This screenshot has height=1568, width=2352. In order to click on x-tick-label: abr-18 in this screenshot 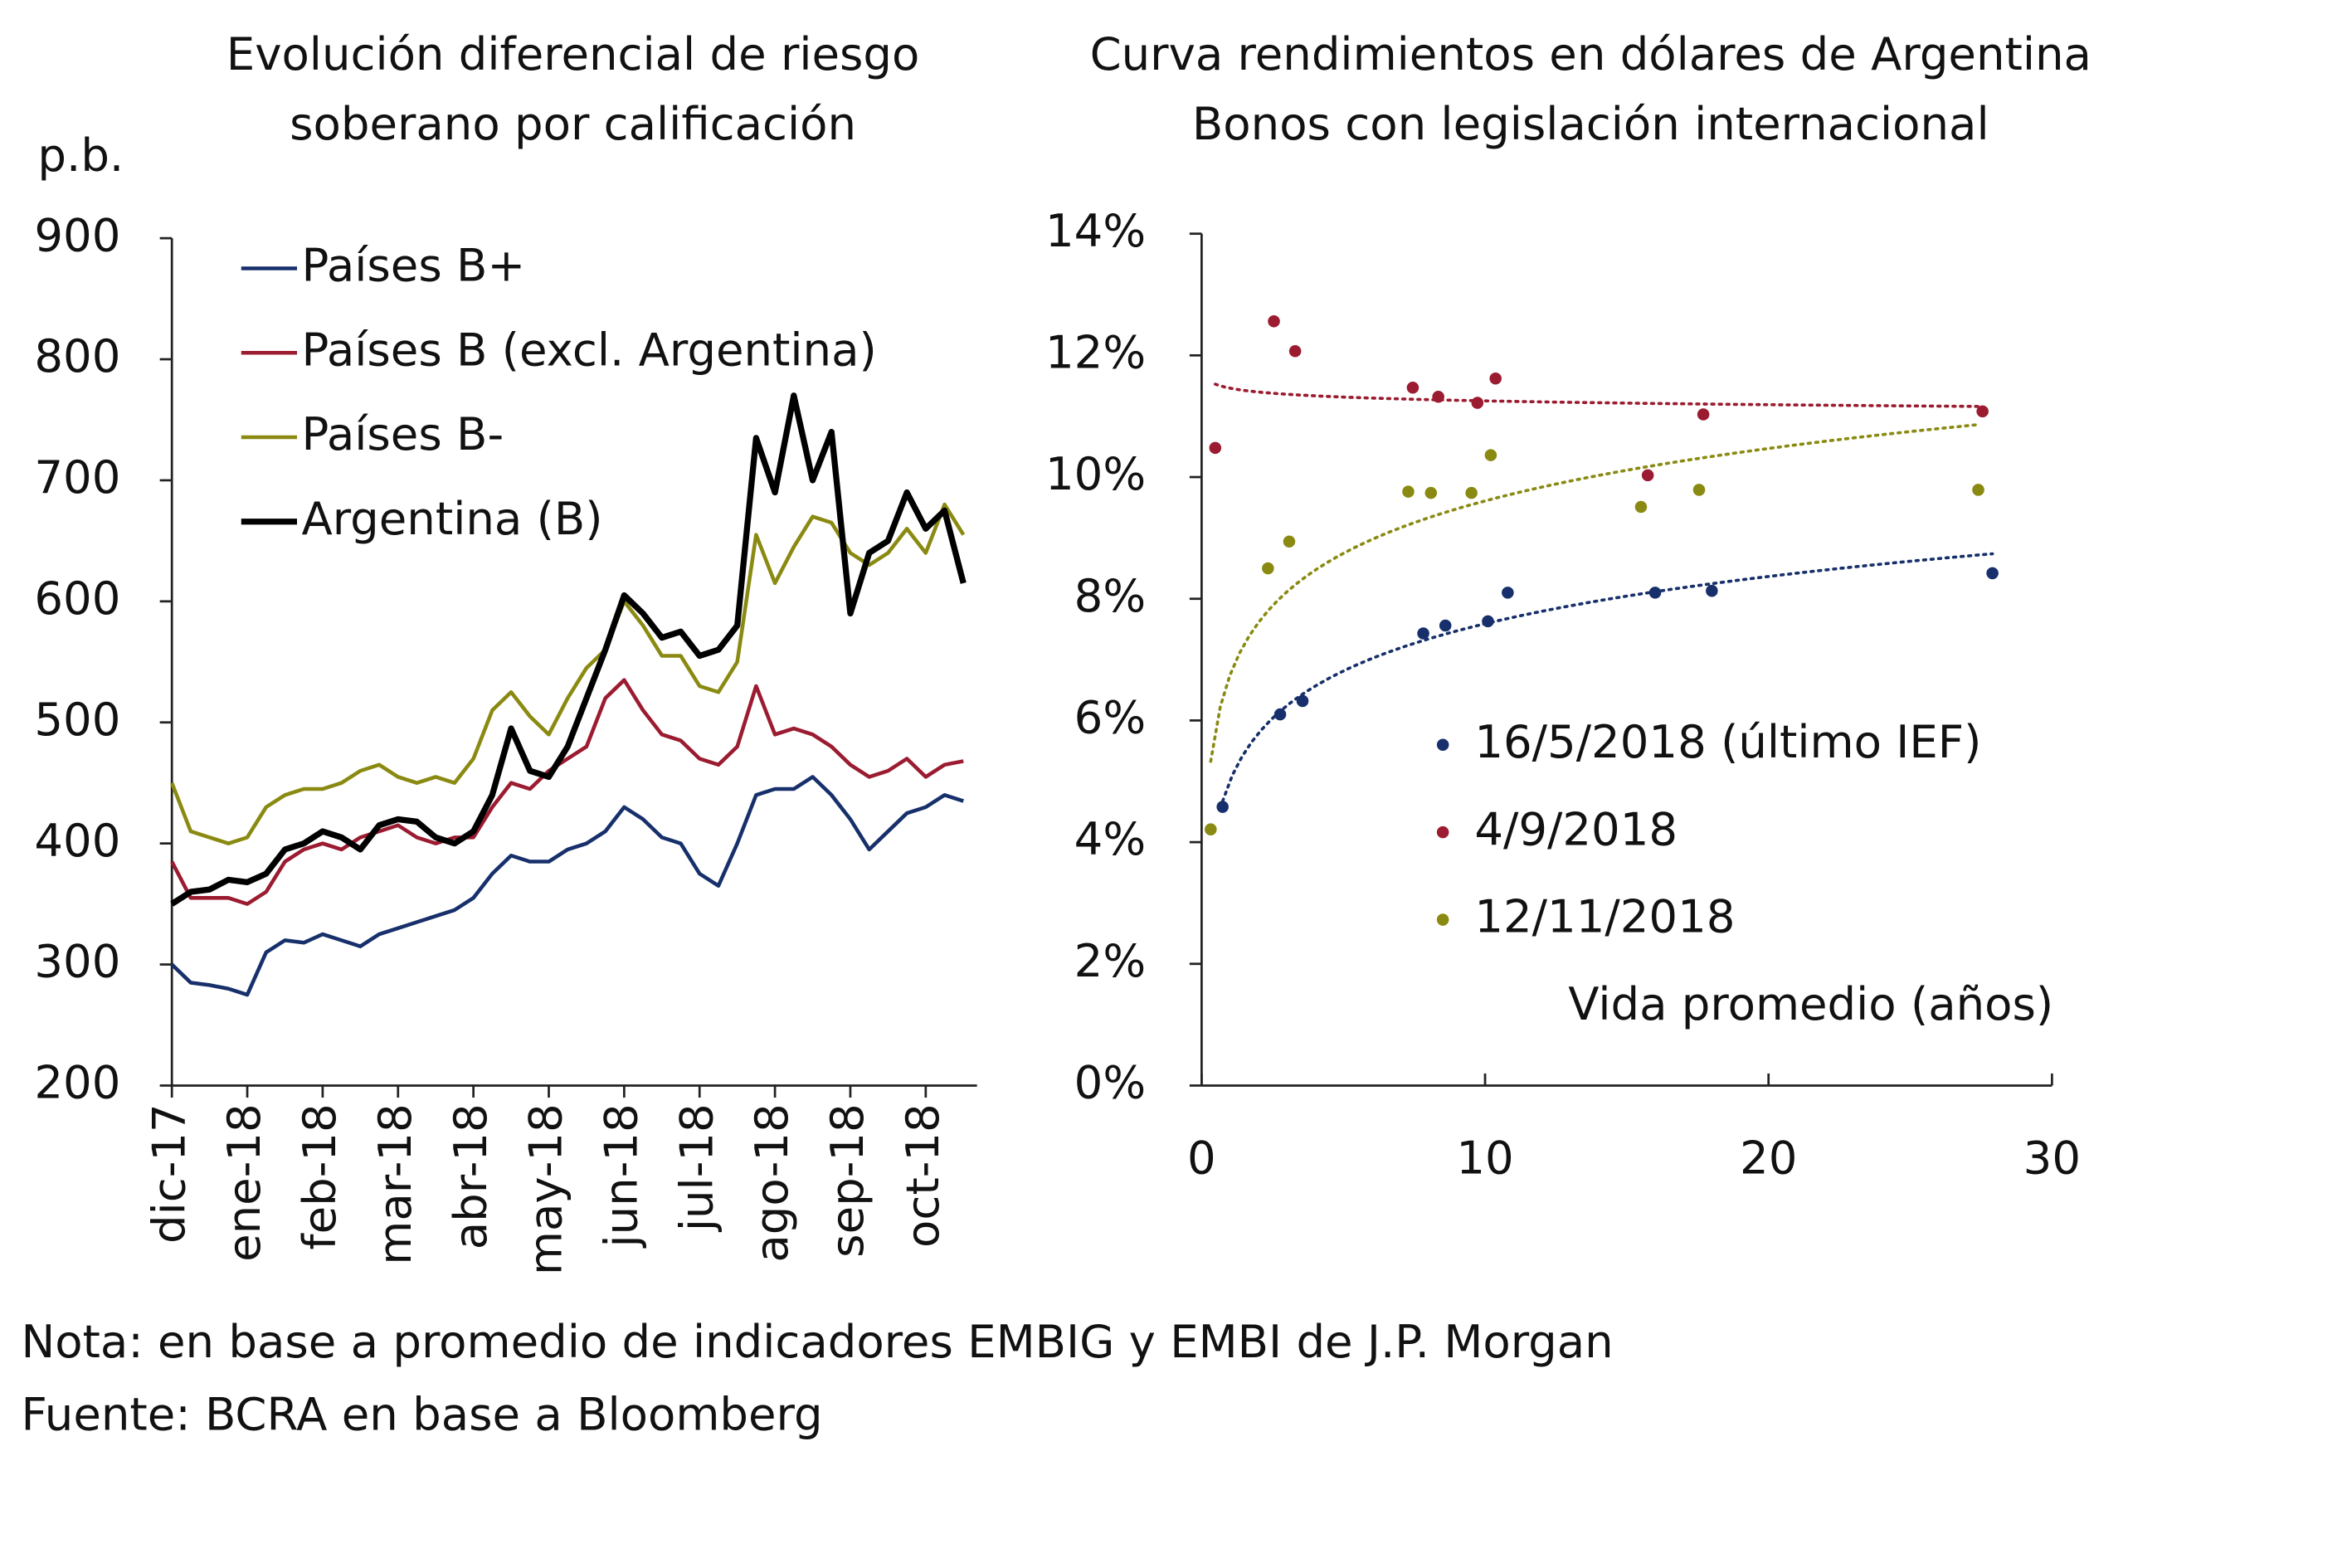, I will do `click(470, 1176)`.